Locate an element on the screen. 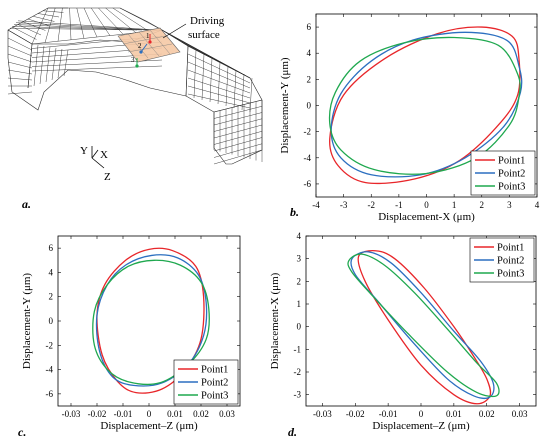  y-tick-label: -6 is located at coordinates (50, 394).